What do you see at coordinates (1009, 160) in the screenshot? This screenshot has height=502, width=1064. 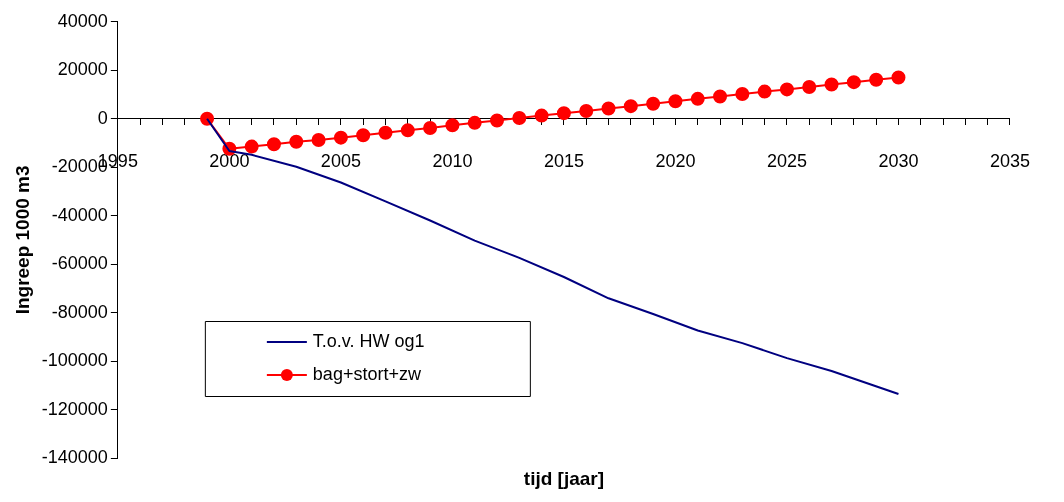 I see `x-tick-label: 2035` at bounding box center [1009, 160].